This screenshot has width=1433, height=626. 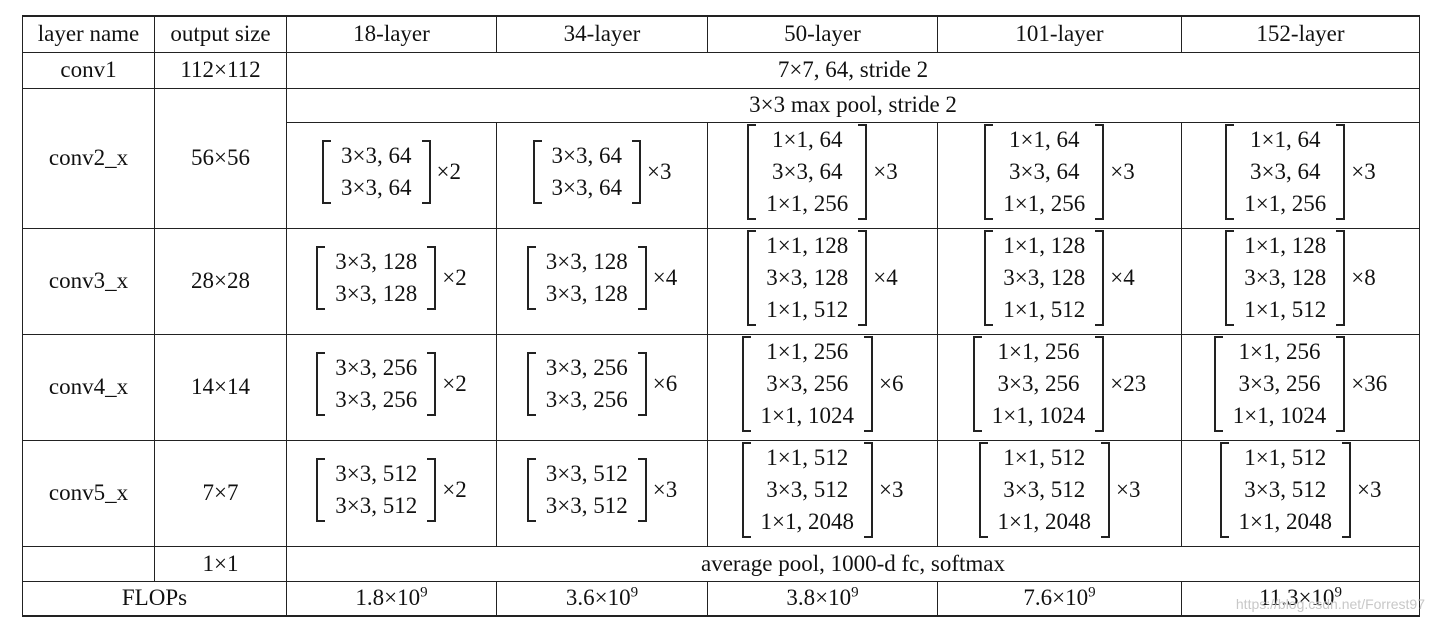 What do you see at coordinates (1059, 34) in the screenshot?
I see `header-101-layer: 101-layer` at bounding box center [1059, 34].